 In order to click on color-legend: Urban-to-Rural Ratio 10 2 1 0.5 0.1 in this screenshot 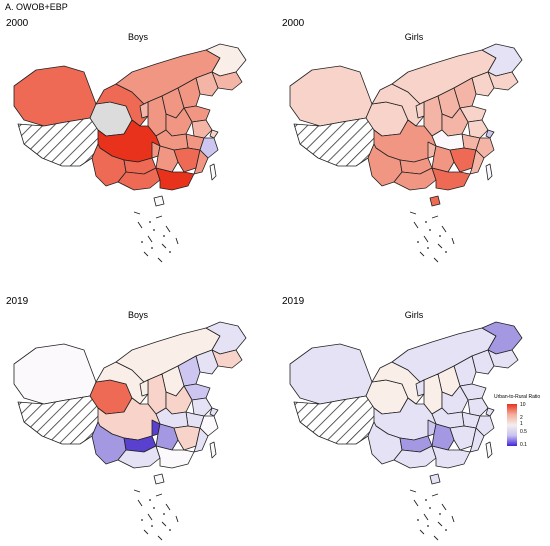, I will do `click(522, 424)`.